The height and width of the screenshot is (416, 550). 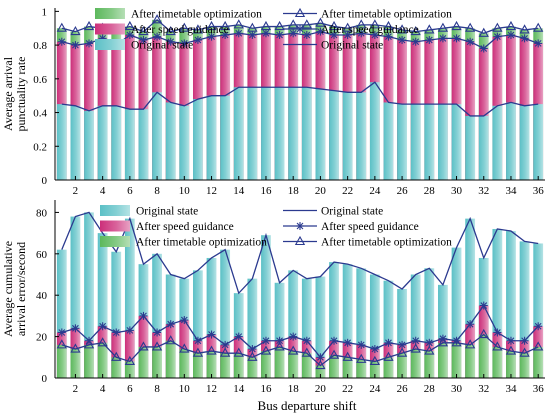 I want to click on x-tick-label: 32, so click(x=483, y=191).